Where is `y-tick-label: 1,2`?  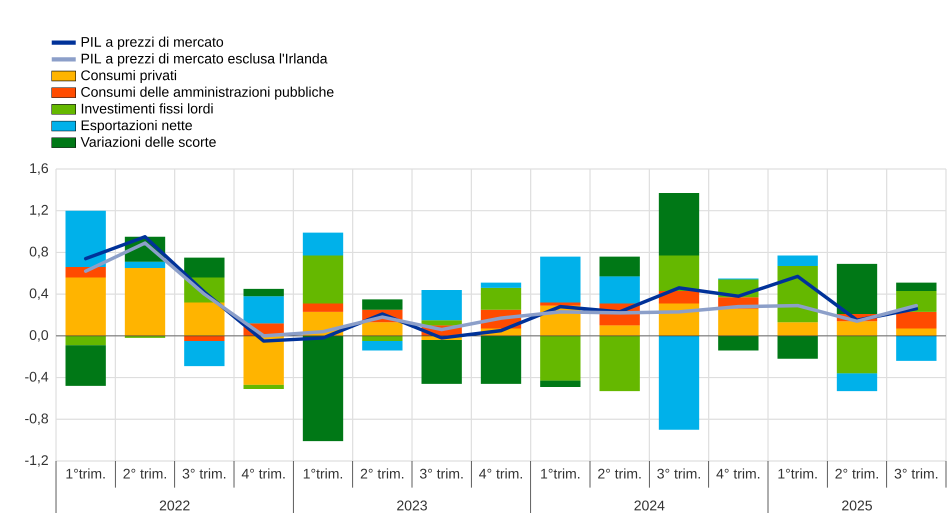
y-tick-label: 1,2 is located at coordinates (39, 210).